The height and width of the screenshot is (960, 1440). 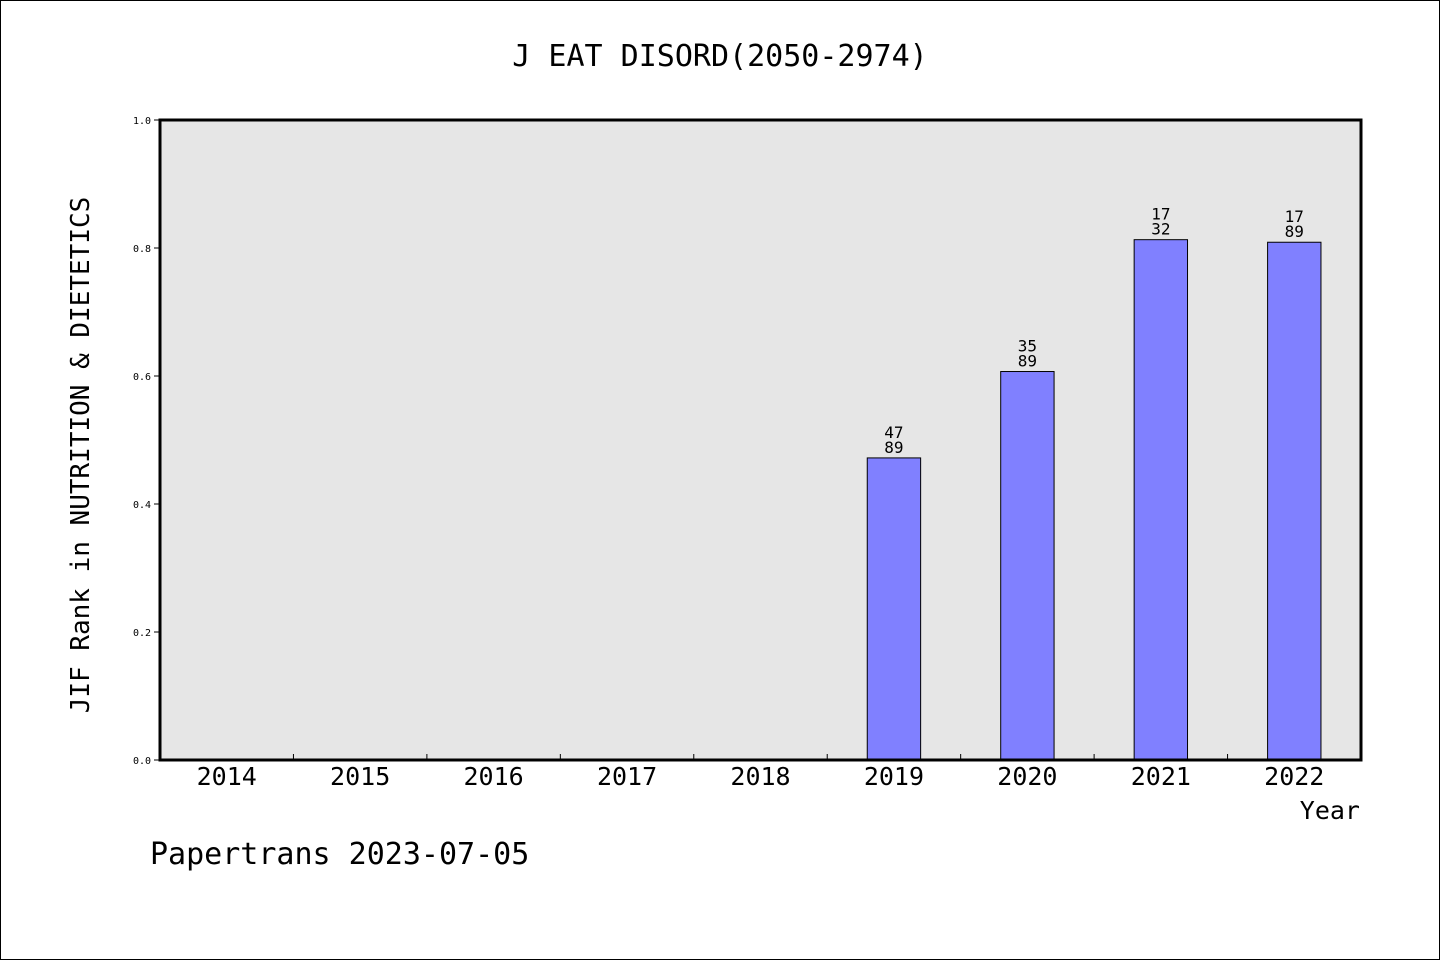 I want to click on x-tick-label: 2016, so click(x=494, y=776).